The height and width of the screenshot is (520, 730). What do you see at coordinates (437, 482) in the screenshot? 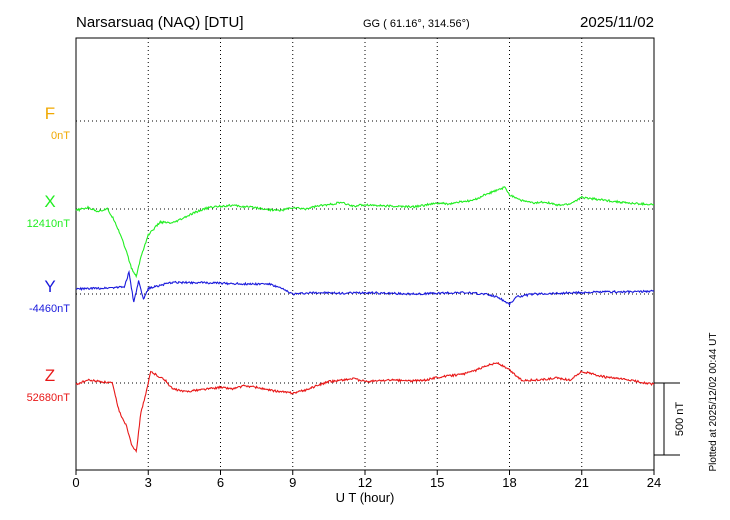
I see `x-tick-label: 15` at bounding box center [437, 482].